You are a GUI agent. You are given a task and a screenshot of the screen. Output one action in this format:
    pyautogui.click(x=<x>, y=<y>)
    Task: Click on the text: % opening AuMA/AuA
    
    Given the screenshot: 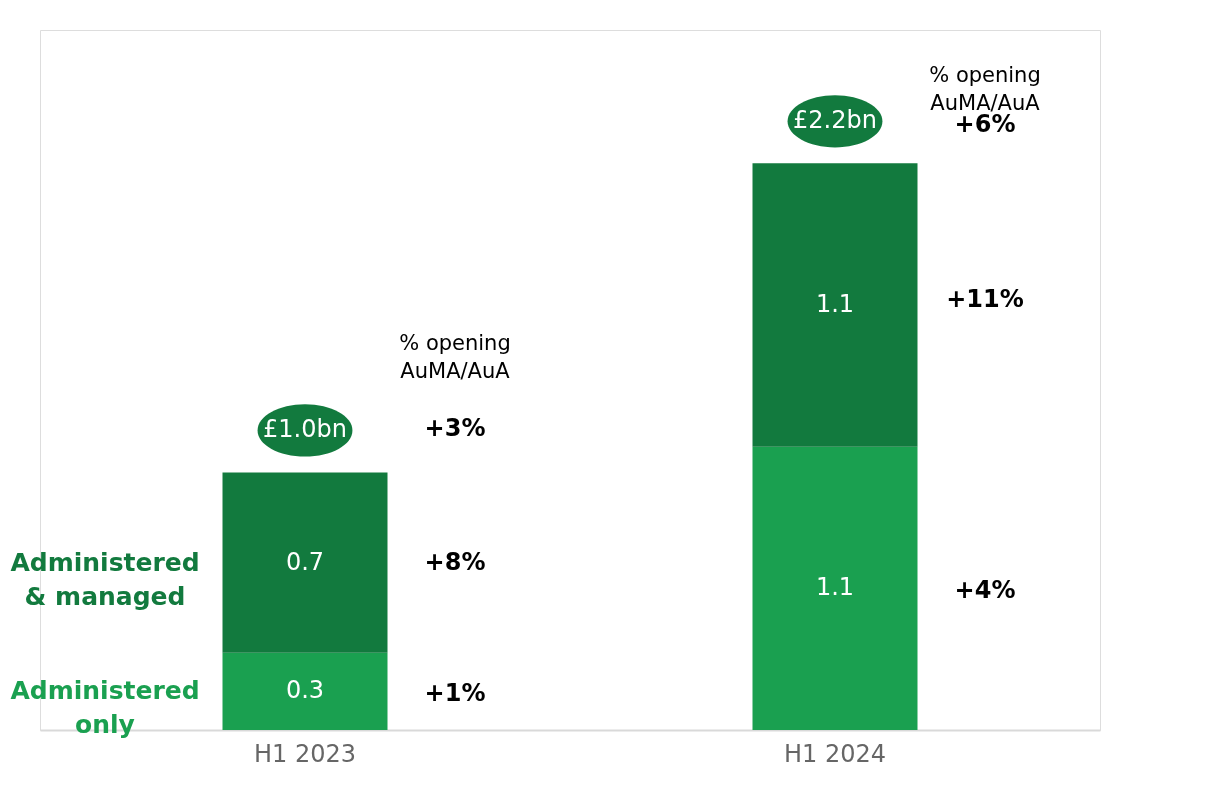 What is the action you would take?
    pyautogui.click(x=985, y=88)
    